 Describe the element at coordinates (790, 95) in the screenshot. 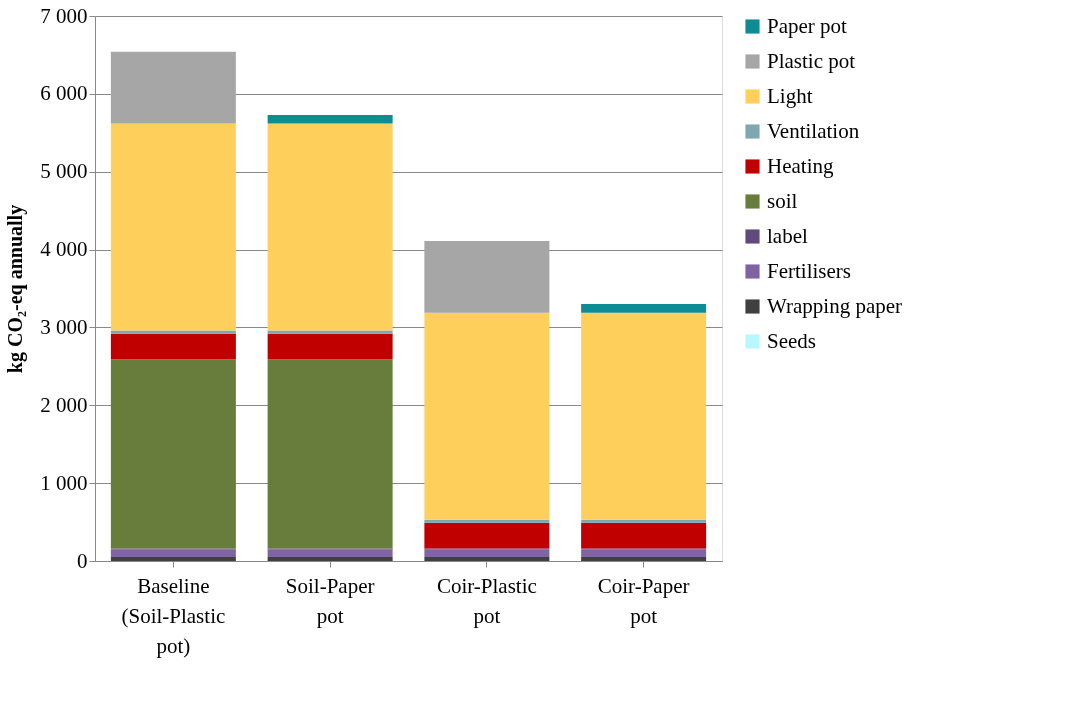

I see `legend-label: Light` at that location.